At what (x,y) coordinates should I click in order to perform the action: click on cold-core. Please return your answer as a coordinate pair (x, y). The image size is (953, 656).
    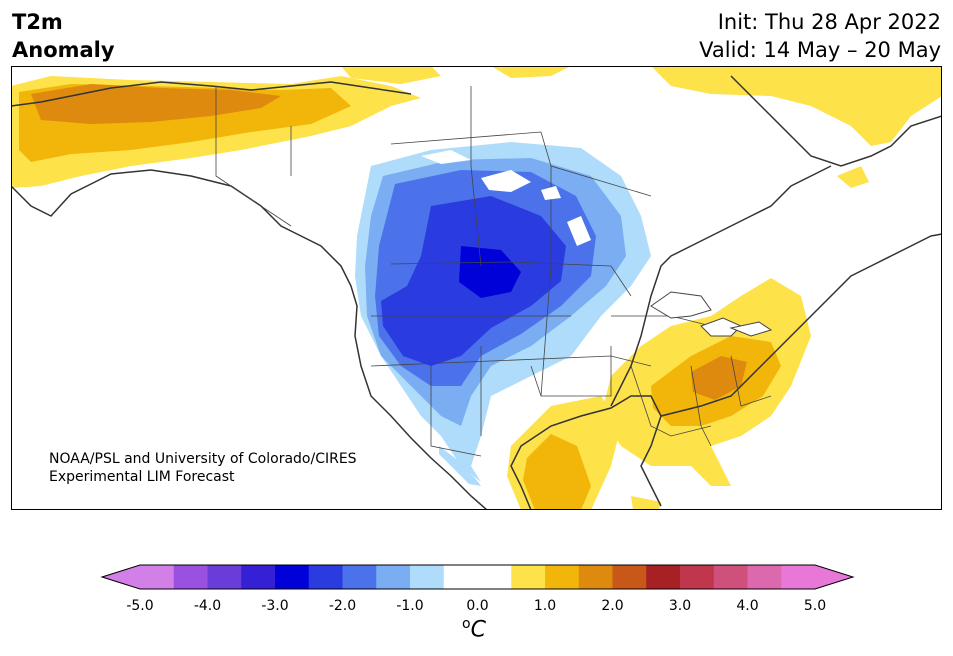
    Looking at the image, I should click on (490, 272).